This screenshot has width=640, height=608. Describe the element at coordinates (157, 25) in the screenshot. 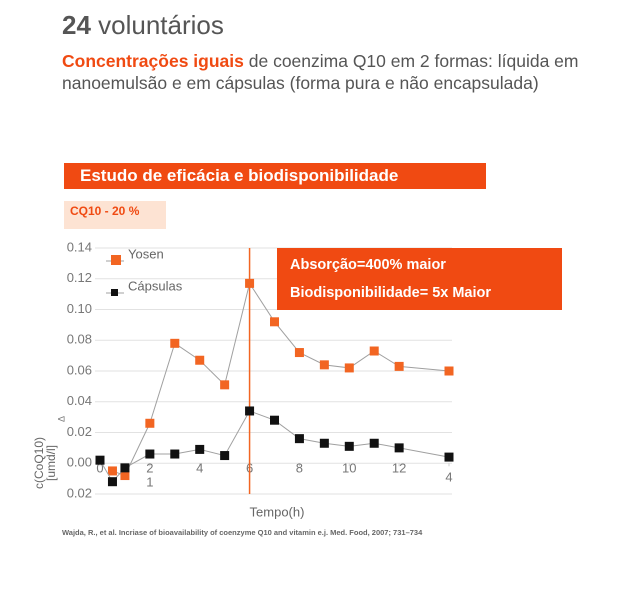

I see `title-text: voluntários` at that location.